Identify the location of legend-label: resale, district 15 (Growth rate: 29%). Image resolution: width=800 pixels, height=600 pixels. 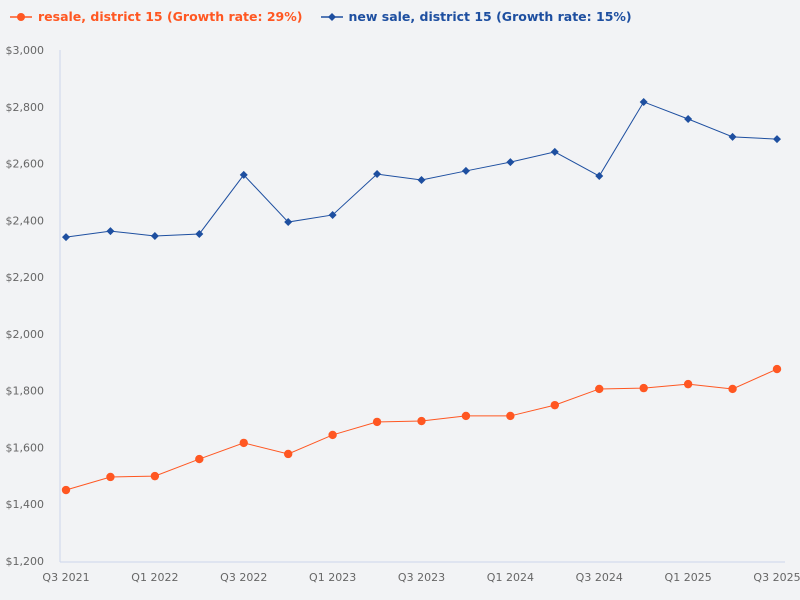
(170, 16).